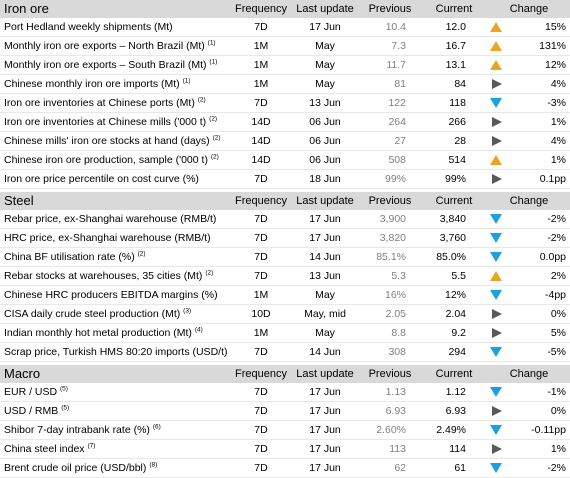  Describe the element at coordinates (390, 392) in the screenshot. I see `previous-value-cell: 1.13` at that location.